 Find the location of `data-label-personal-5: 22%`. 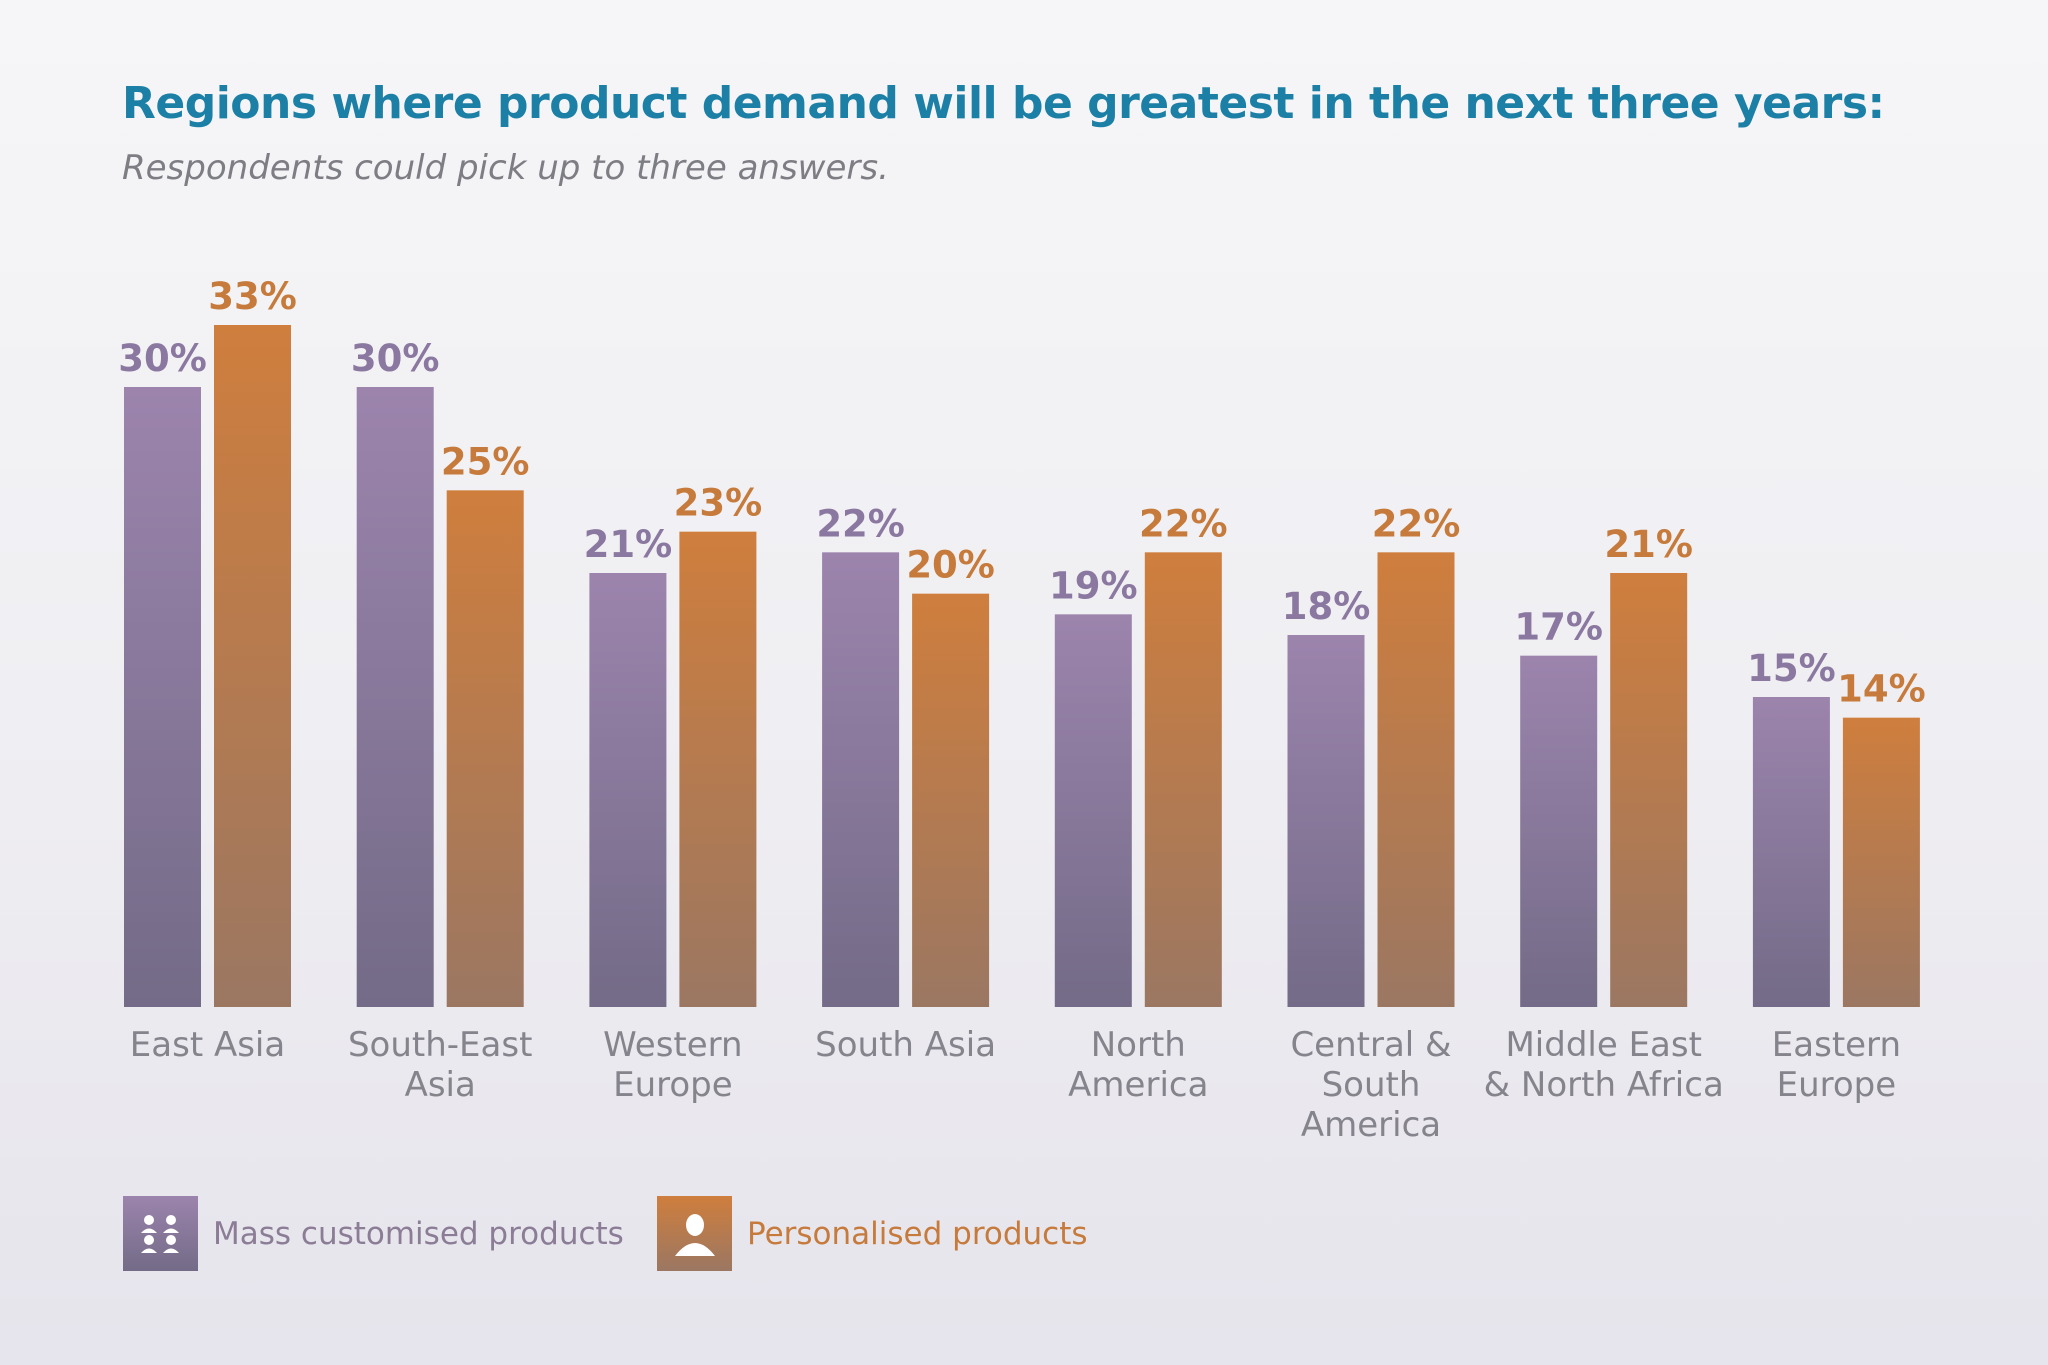

data-label-personal-5: 22% is located at coordinates (1416, 523).